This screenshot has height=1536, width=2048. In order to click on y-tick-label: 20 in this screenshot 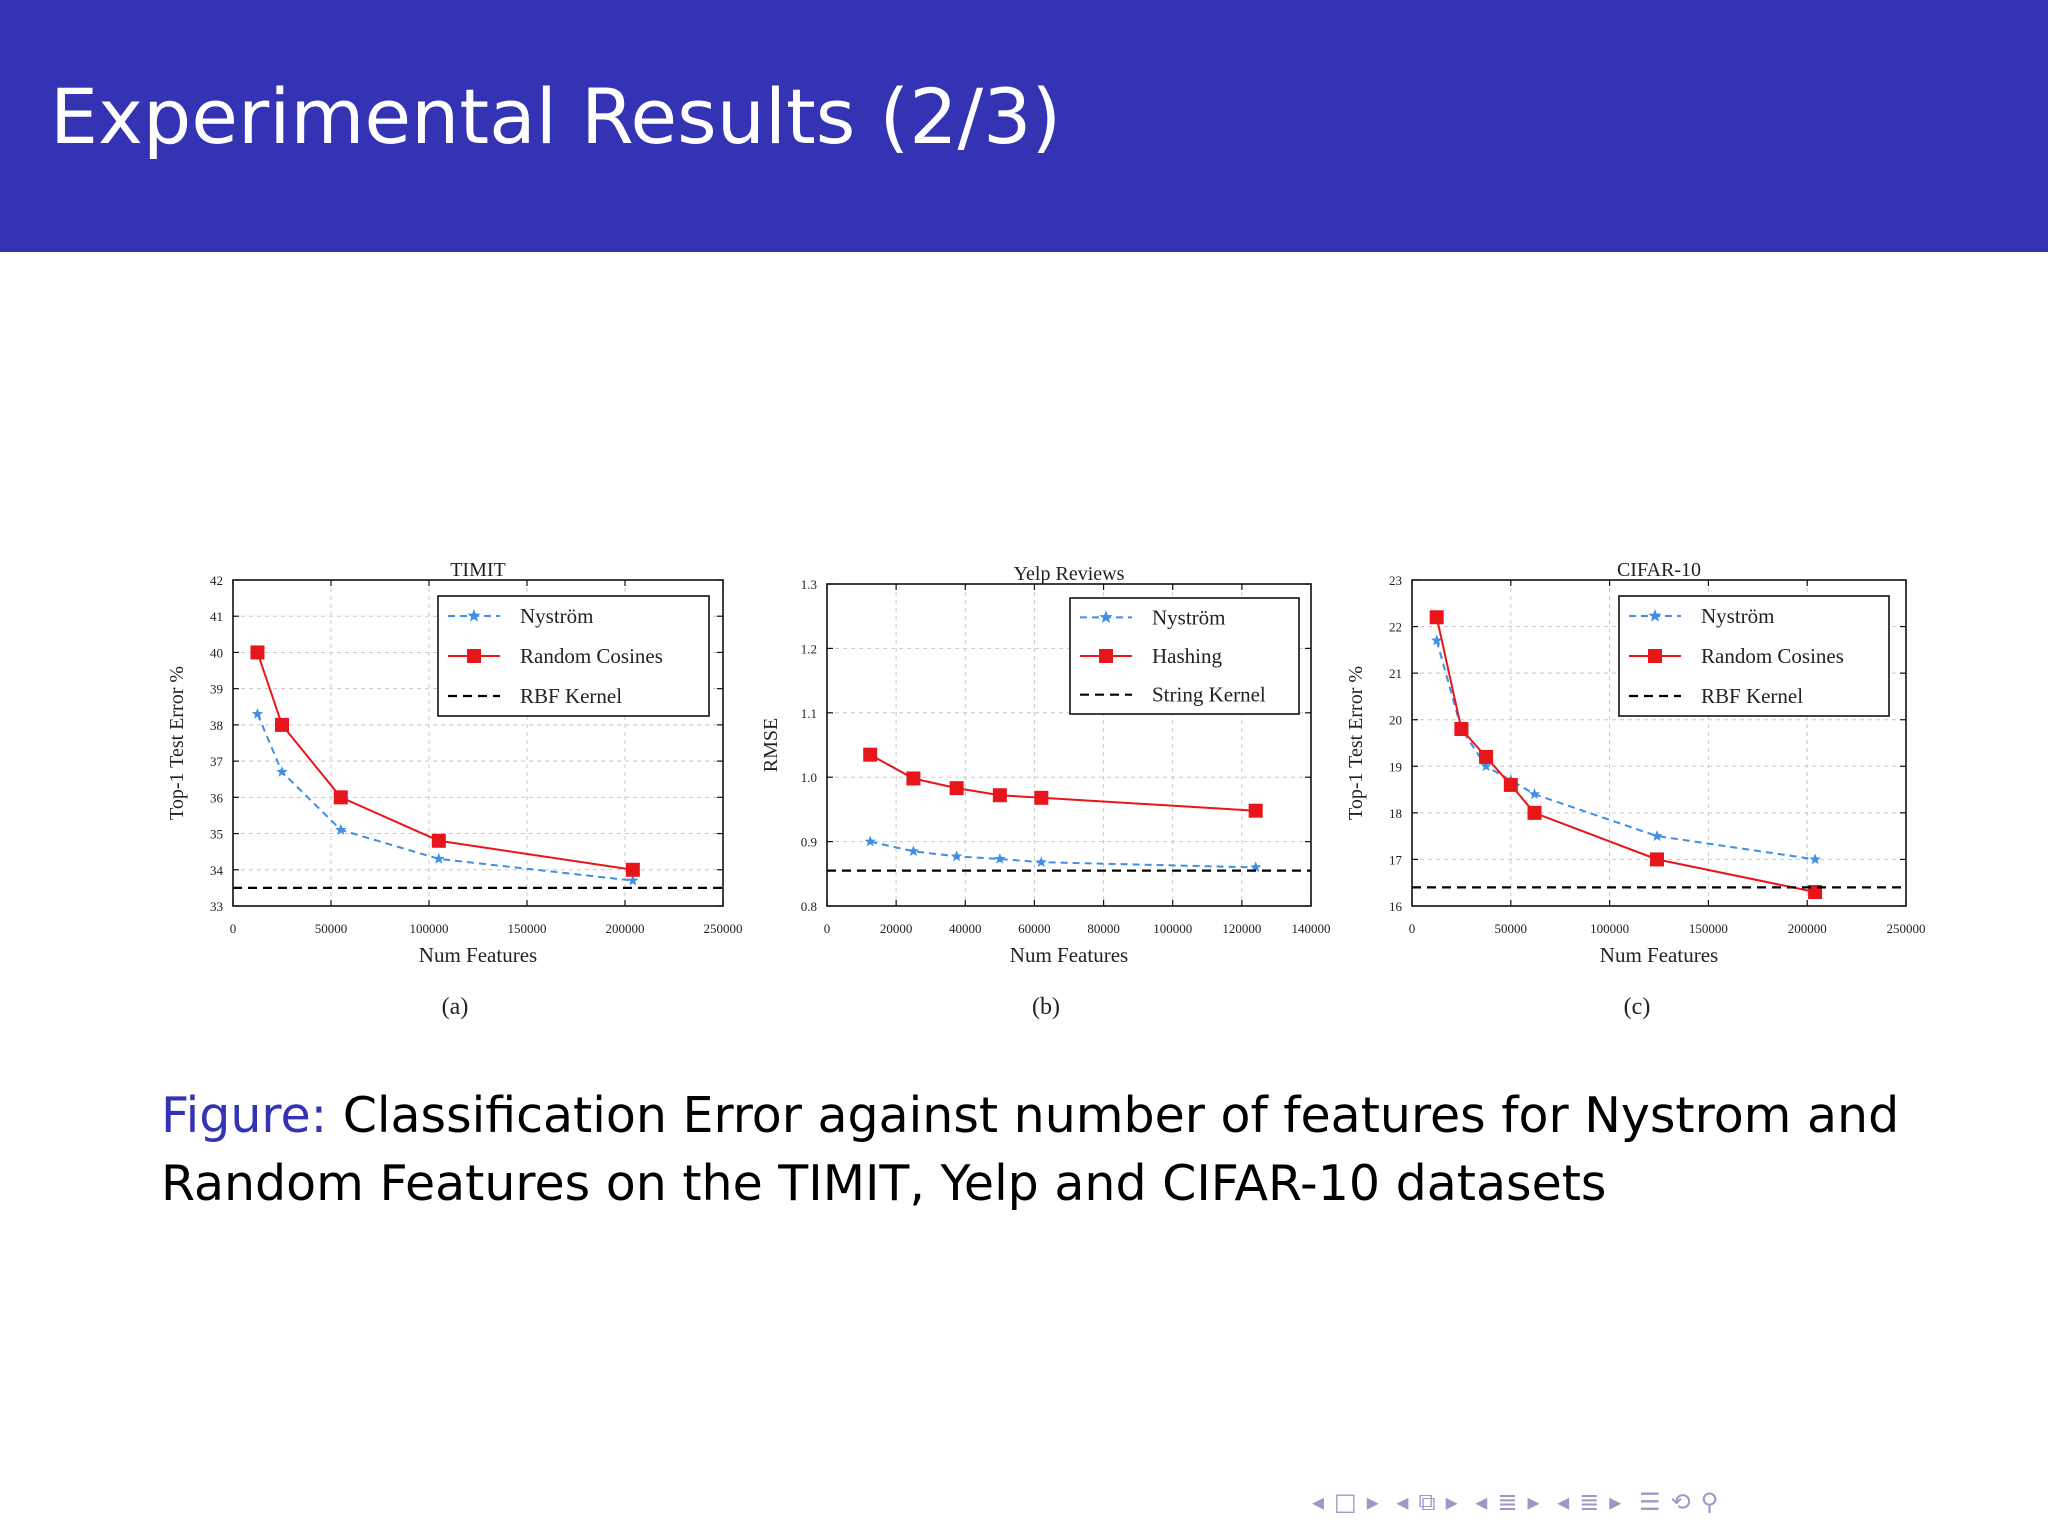, I will do `click(1395, 720)`.